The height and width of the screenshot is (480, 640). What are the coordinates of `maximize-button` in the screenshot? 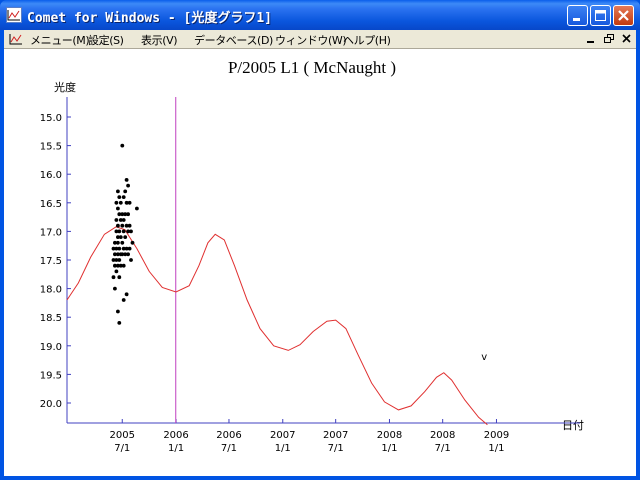 It's located at (600, 15).